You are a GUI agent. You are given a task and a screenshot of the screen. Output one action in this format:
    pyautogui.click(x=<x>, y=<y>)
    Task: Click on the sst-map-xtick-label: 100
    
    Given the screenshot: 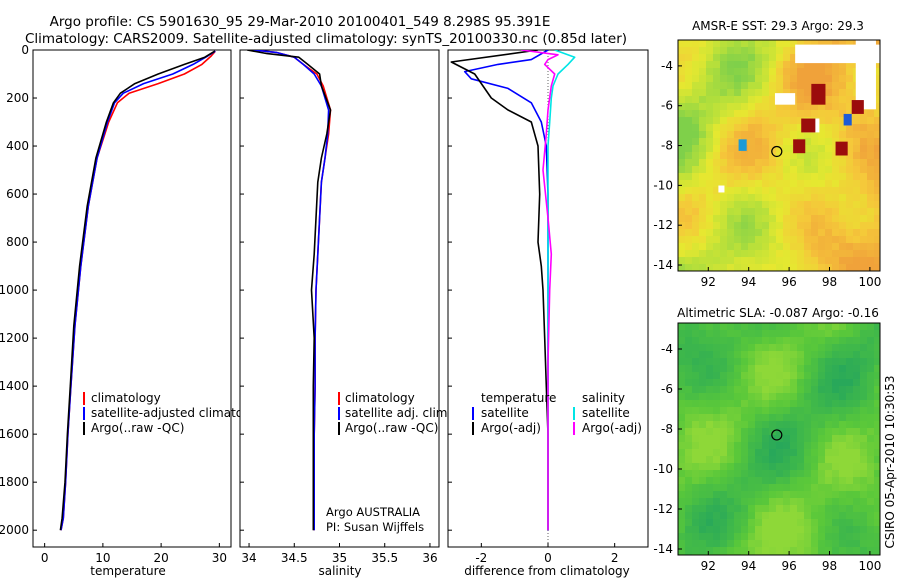 What is the action you would take?
    pyautogui.click(x=869, y=282)
    